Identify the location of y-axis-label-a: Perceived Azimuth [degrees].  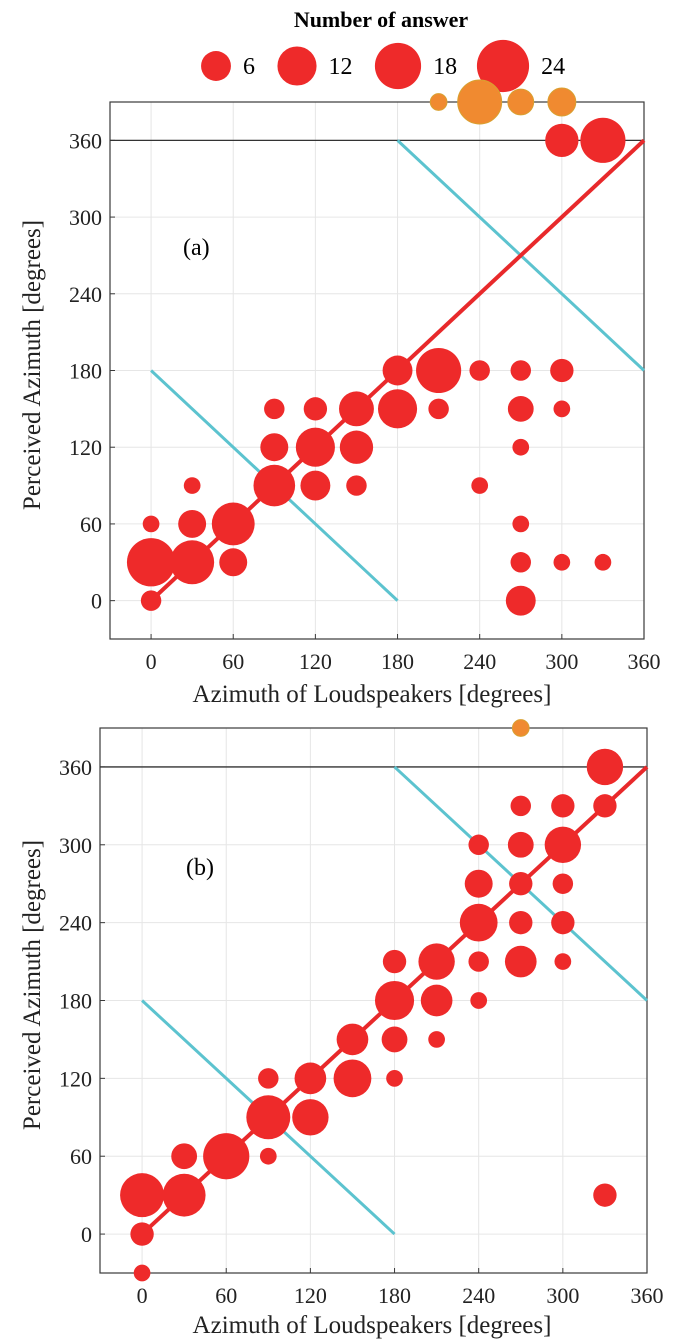
(32, 365).